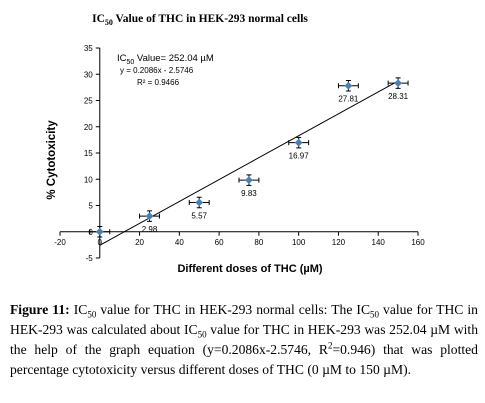 The image size is (485, 403). Describe the element at coordinates (165, 59) in the screenshot. I see `ic50-annotation: IC50 Value= 252.04 µM` at that location.